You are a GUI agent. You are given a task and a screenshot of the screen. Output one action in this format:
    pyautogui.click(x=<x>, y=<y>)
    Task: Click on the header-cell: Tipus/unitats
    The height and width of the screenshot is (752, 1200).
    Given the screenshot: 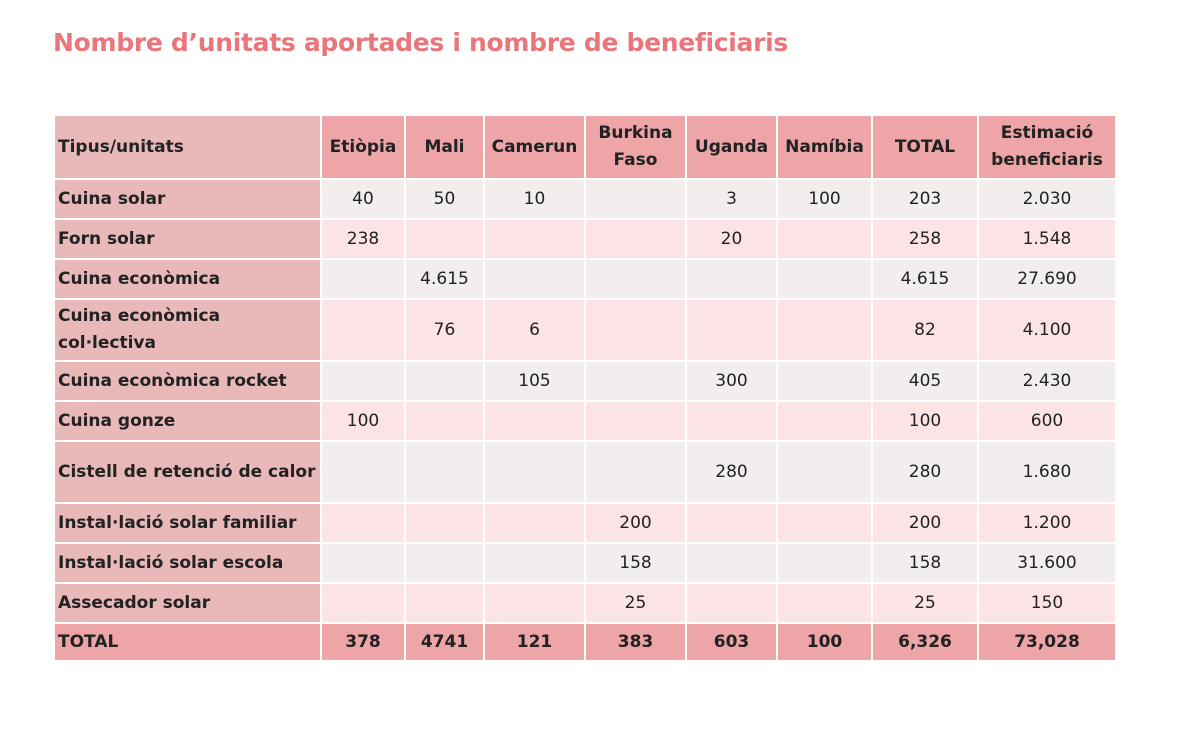 What is the action you would take?
    pyautogui.click(x=187, y=147)
    